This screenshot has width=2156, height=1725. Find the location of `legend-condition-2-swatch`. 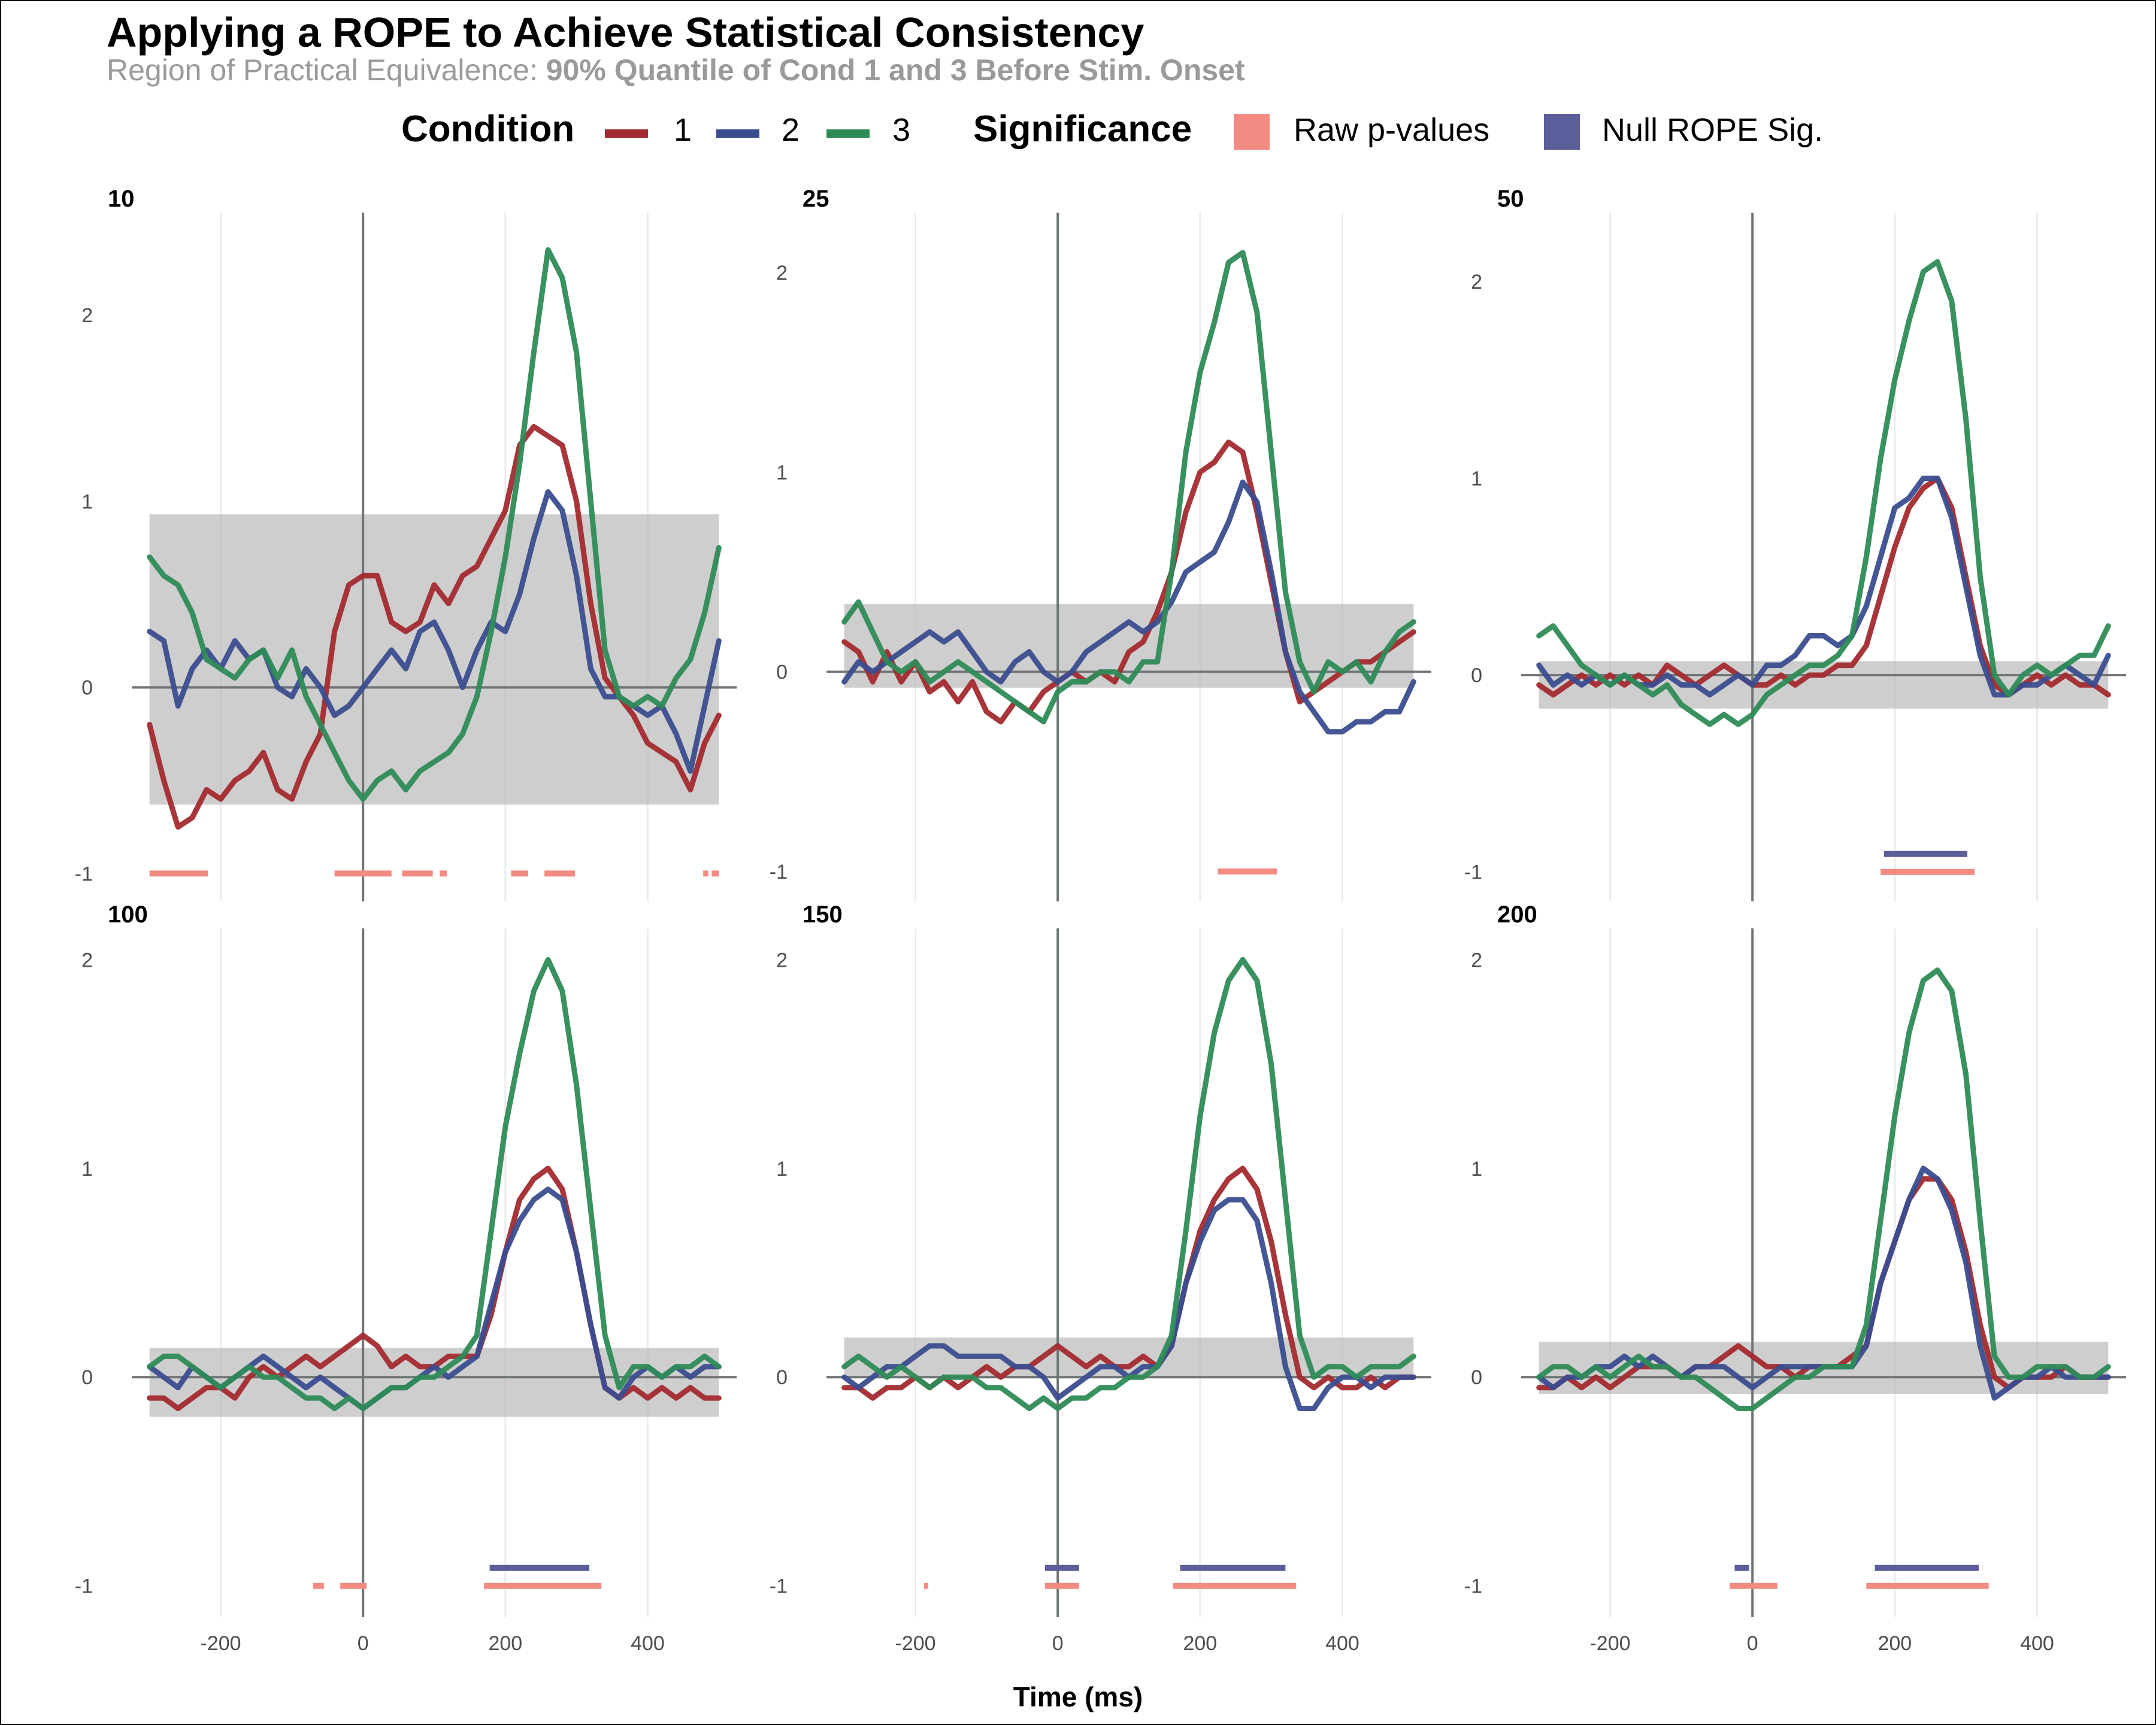

legend-condition-2-swatch is located at coordinates (737, 133).